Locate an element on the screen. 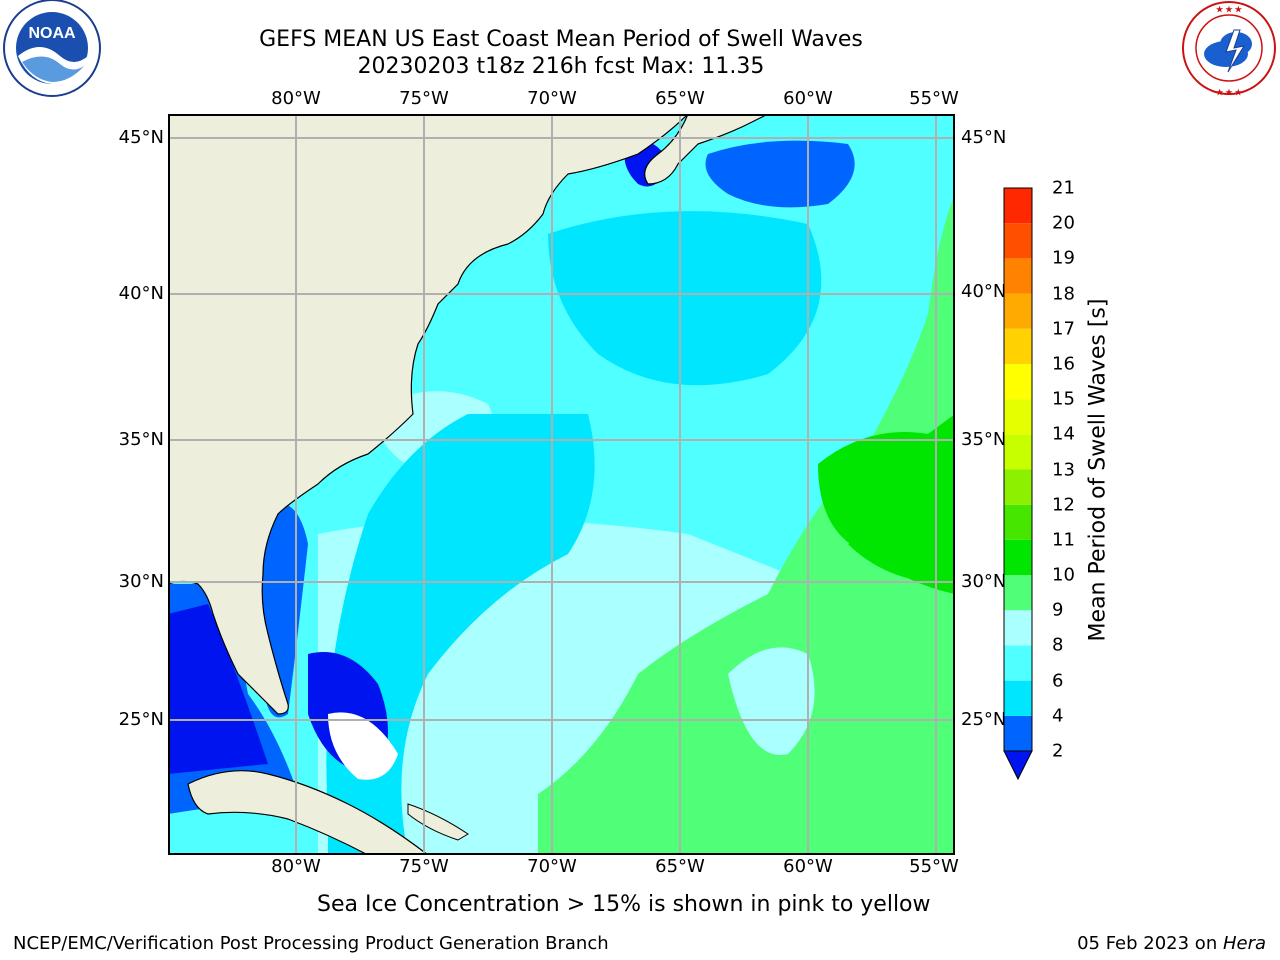 The image size is (1280, 960). footer-date-text: 05 Feb 2023 on is located at coordinates (1150, 943).